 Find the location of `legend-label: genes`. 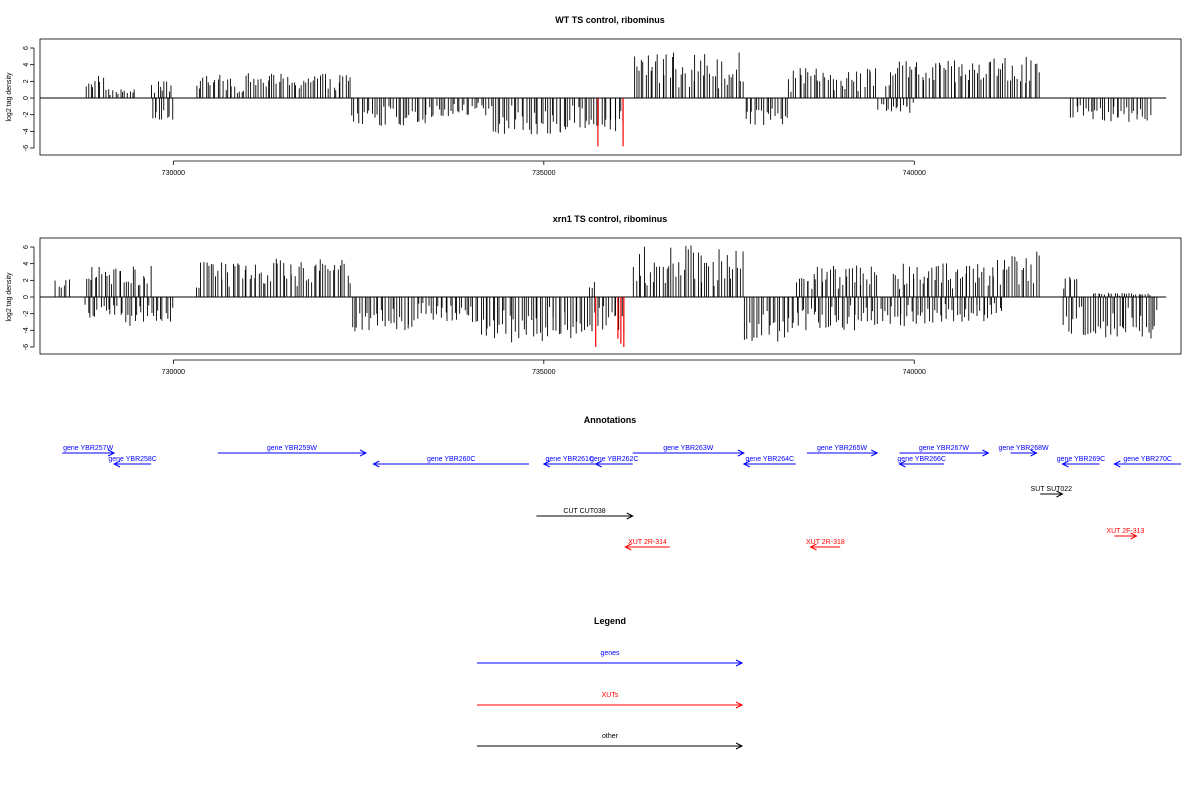

legend-label: genes is located at coordinates (610, 653).